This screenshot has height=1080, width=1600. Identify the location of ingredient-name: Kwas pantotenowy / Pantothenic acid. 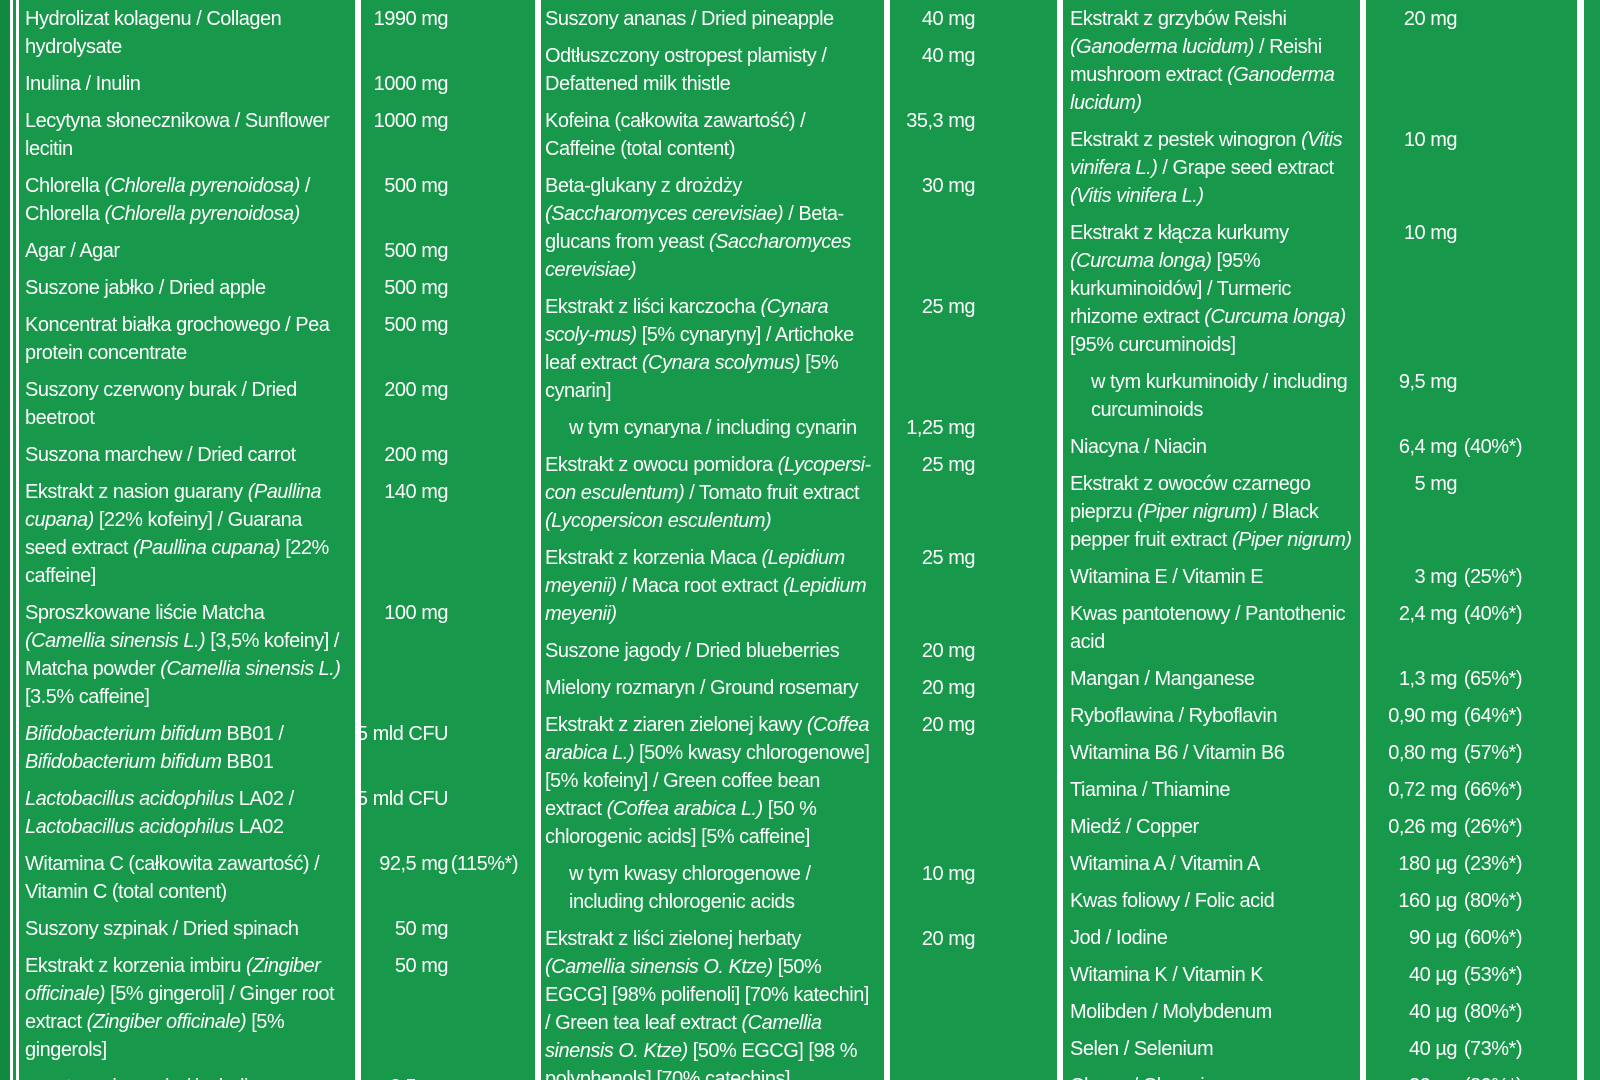
(1208, 628).